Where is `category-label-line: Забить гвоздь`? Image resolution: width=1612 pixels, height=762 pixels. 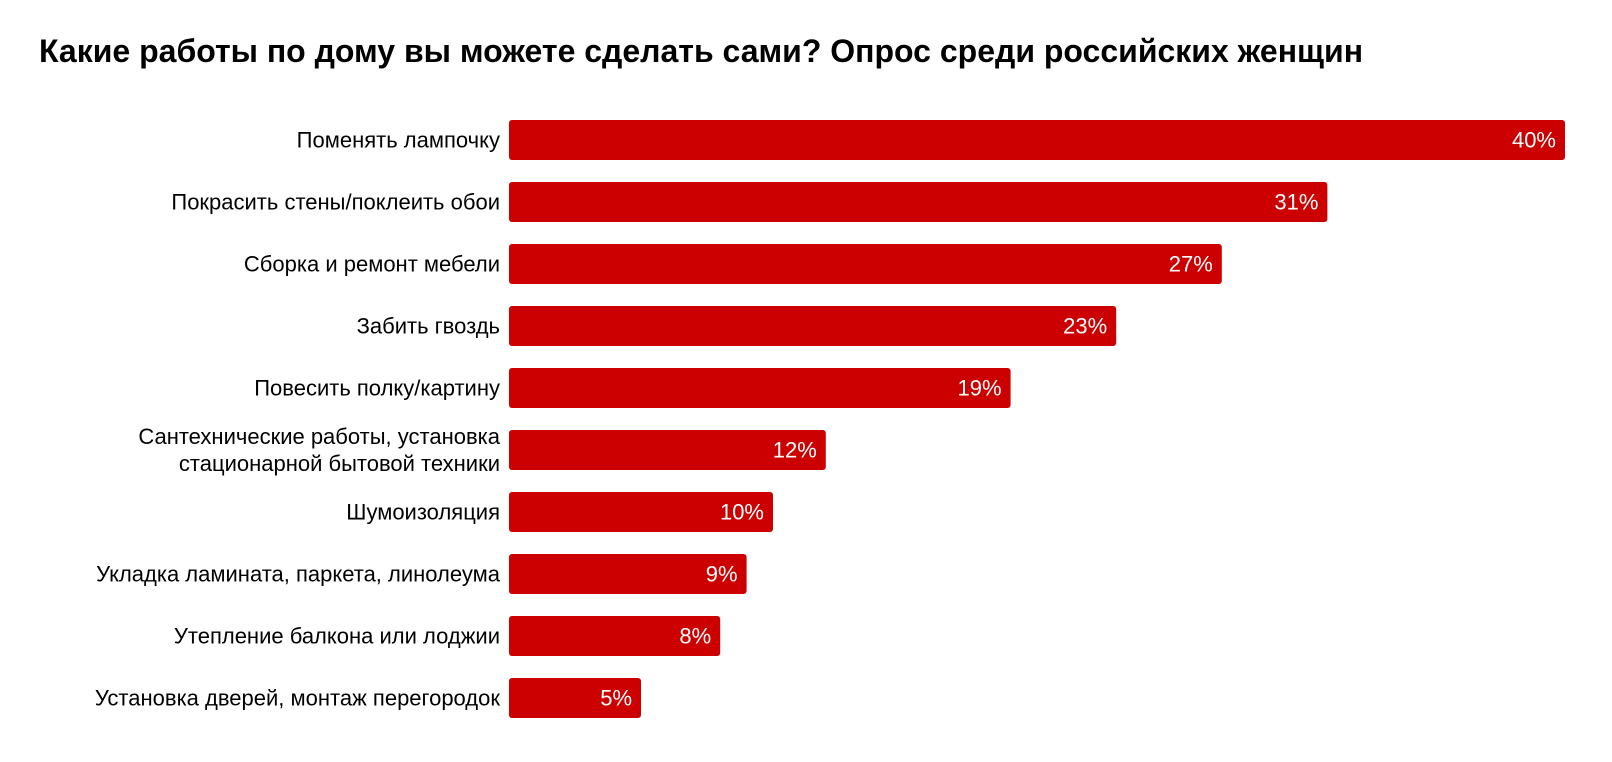
category-label-line: Забить гвоздь is located at coordinates (428, 326).